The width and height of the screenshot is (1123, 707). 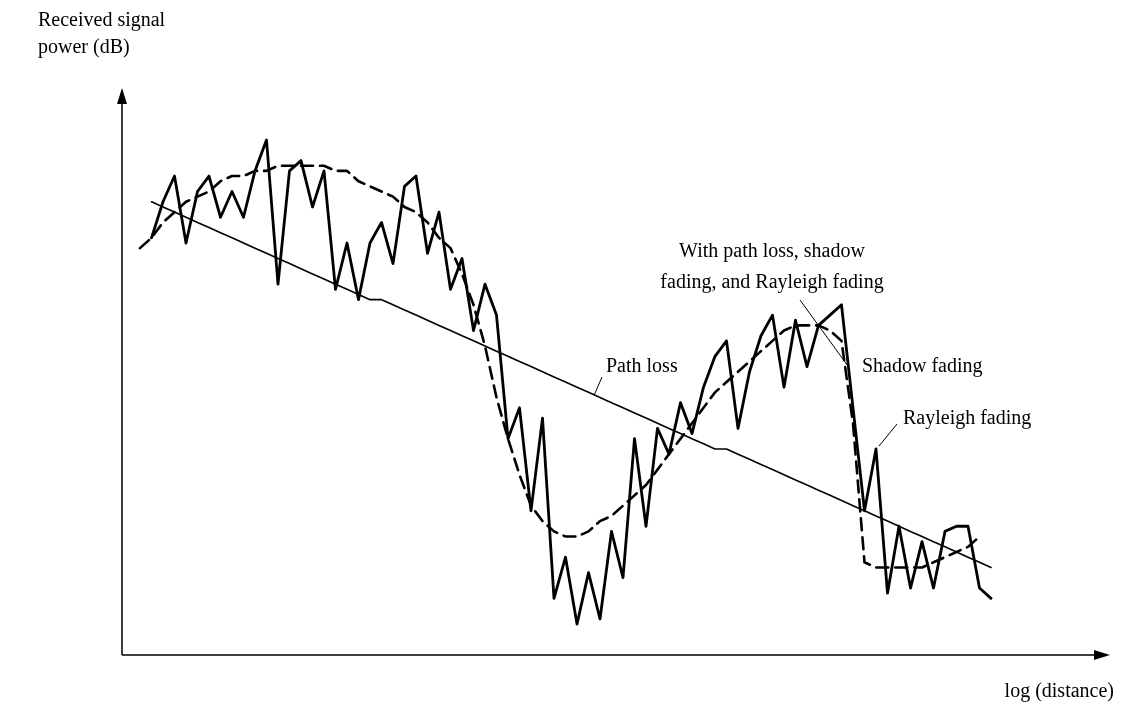 What do you see at coordinates (922, 365) in the screenshot?
I see `series-label: Shadow fading` at bounding box center [922, 365].